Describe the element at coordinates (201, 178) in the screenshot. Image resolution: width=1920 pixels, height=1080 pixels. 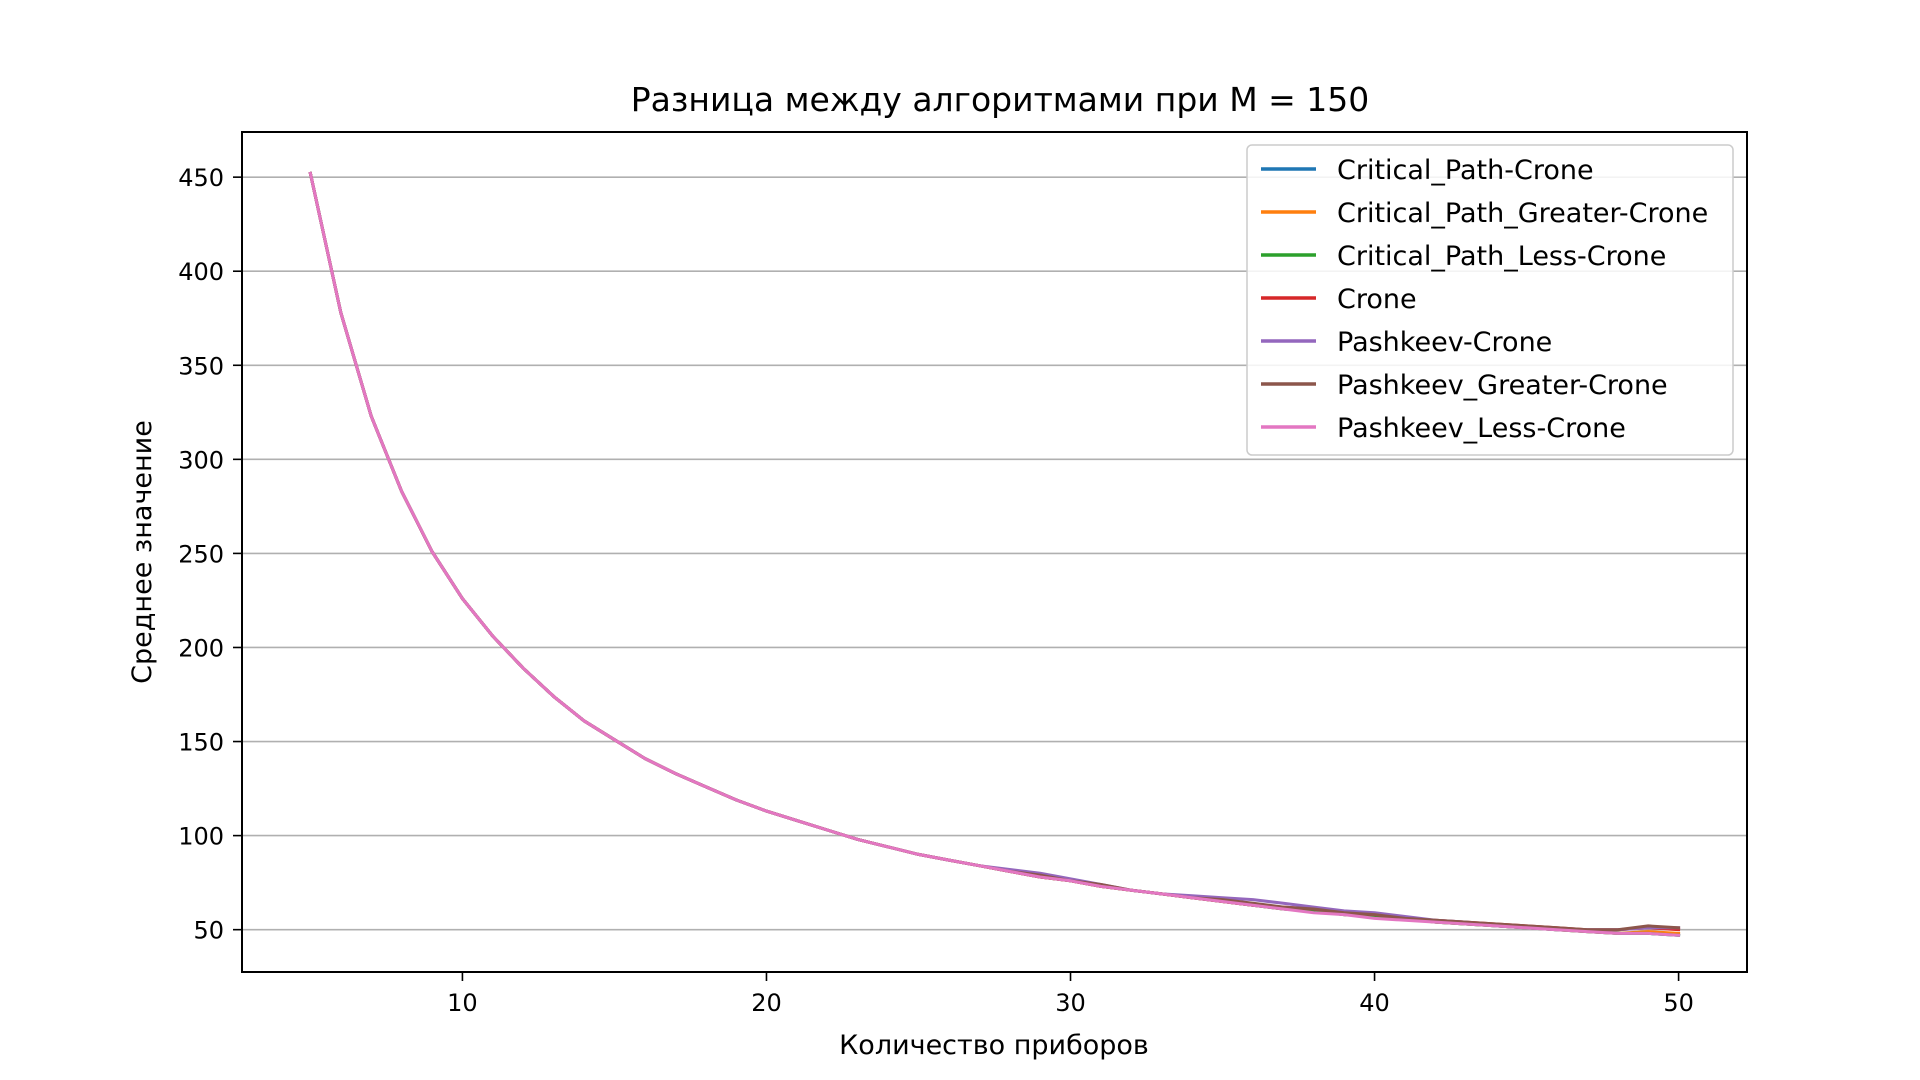
I see `y-tick-label: 450` at that location.